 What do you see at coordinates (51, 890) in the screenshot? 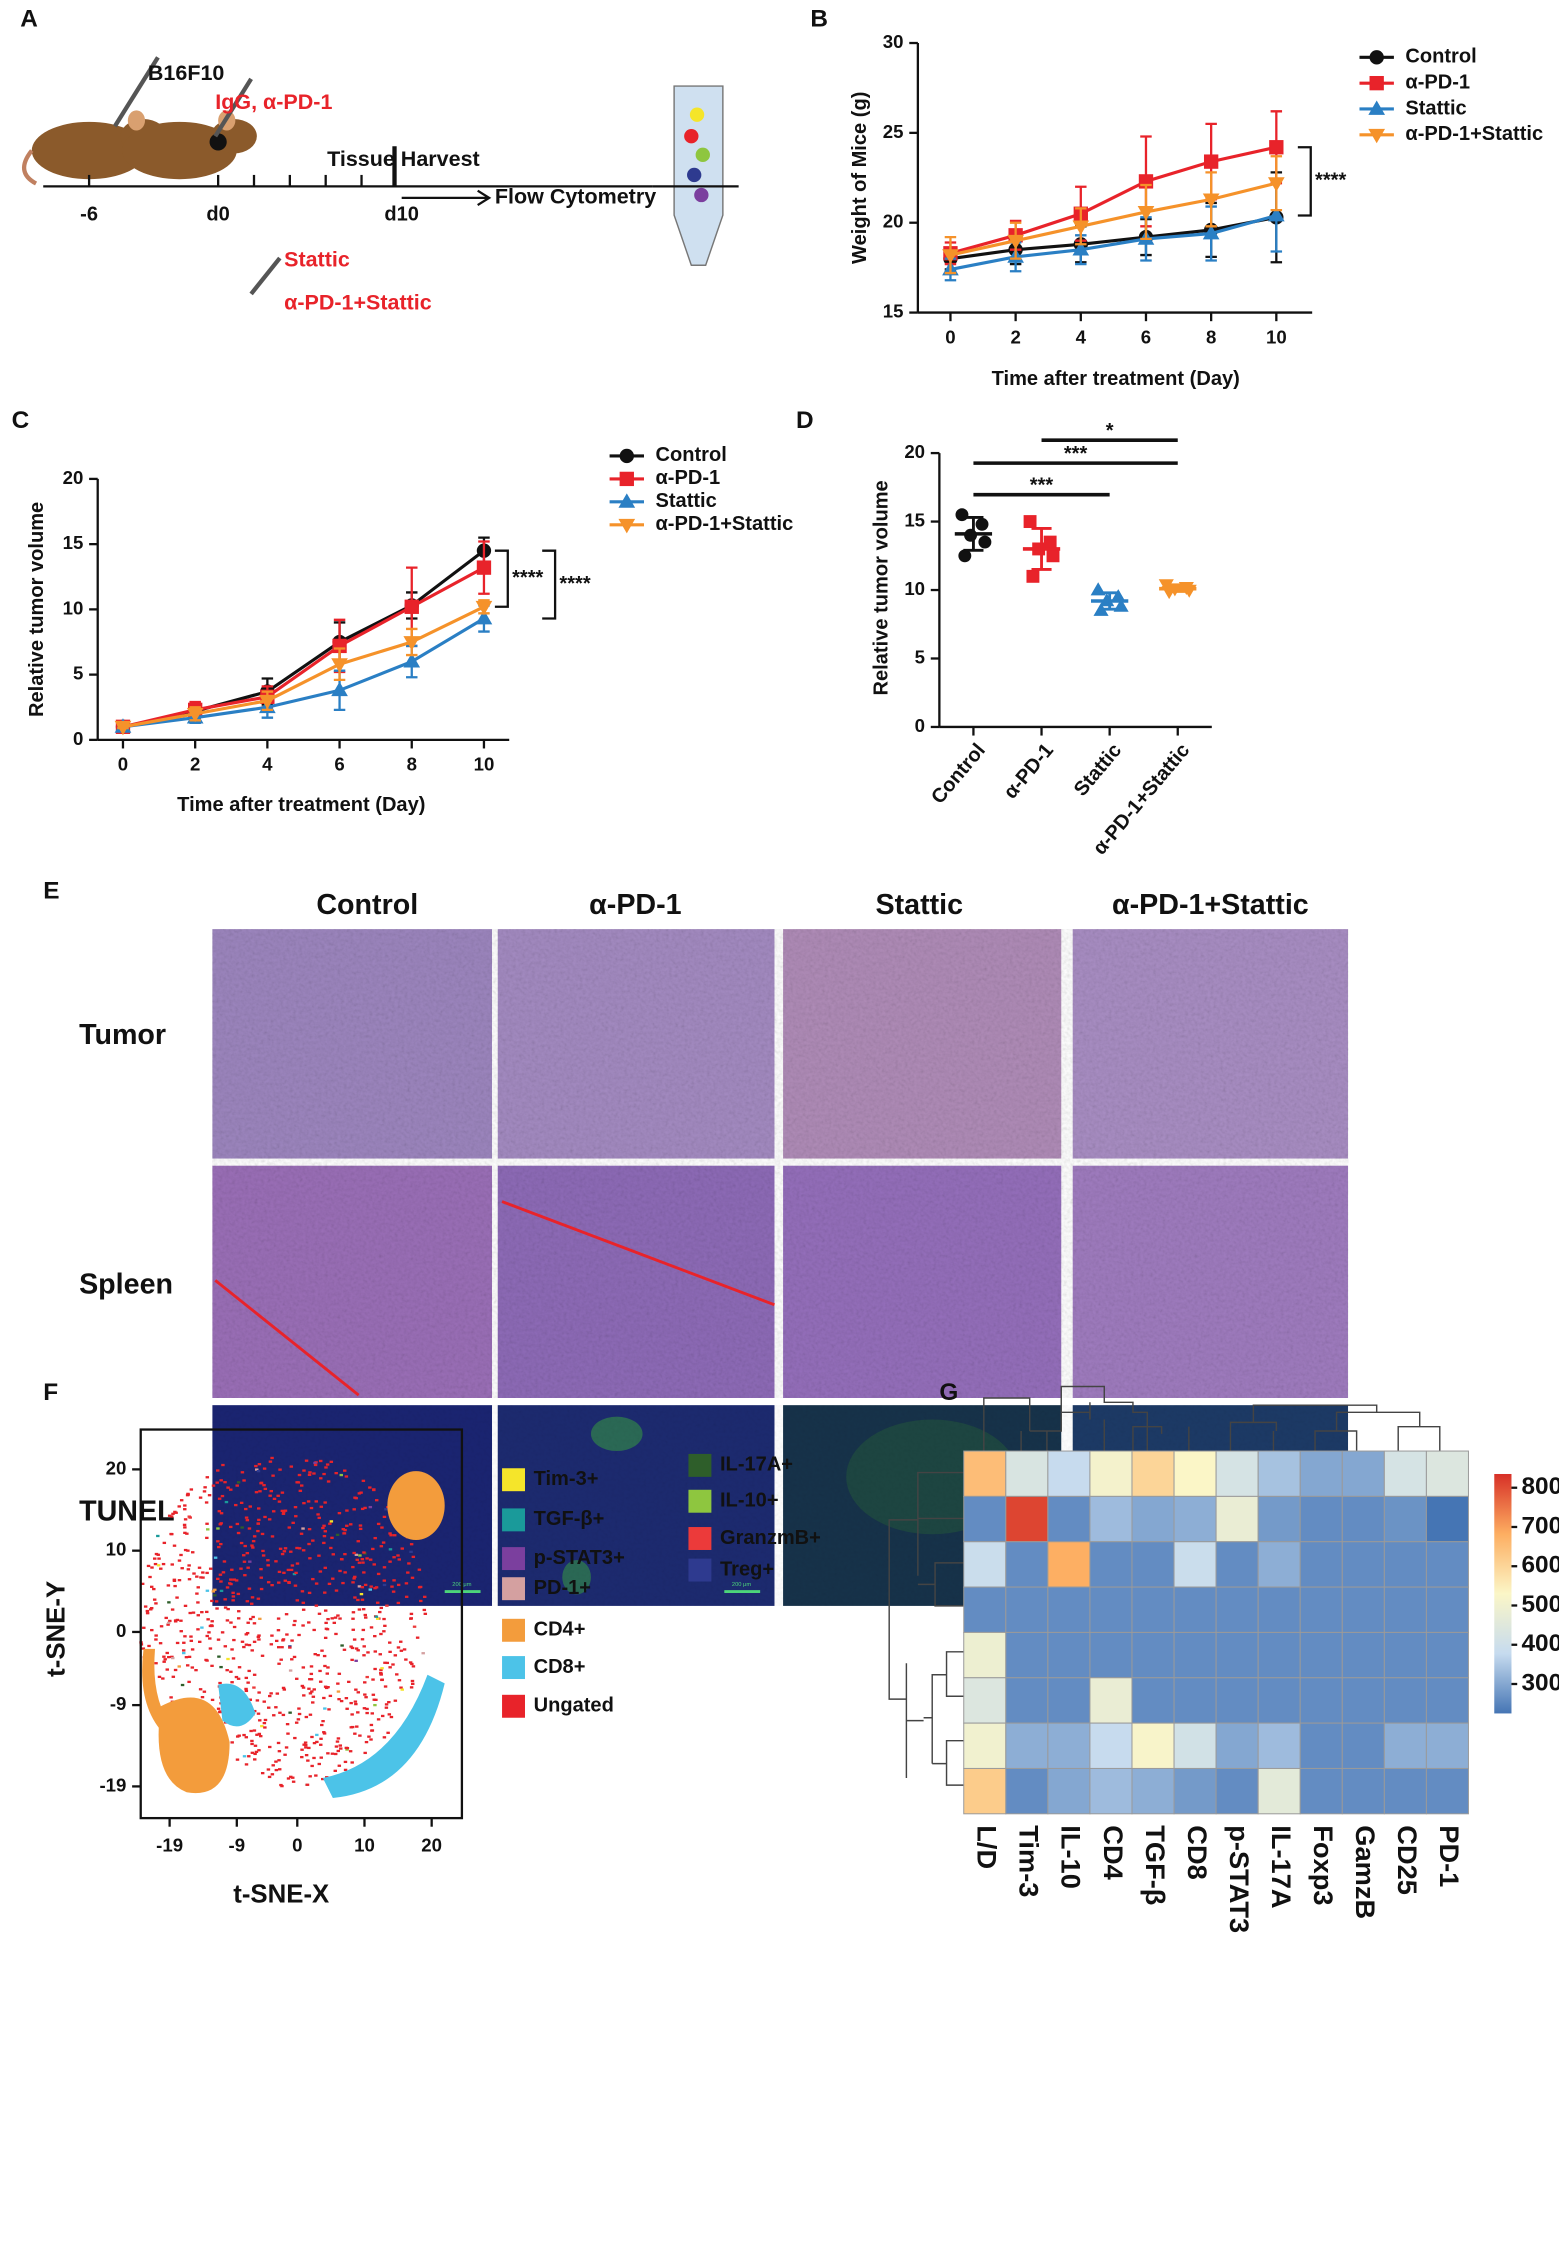
I see `panel-label: E` at bounding box center [51, 890].